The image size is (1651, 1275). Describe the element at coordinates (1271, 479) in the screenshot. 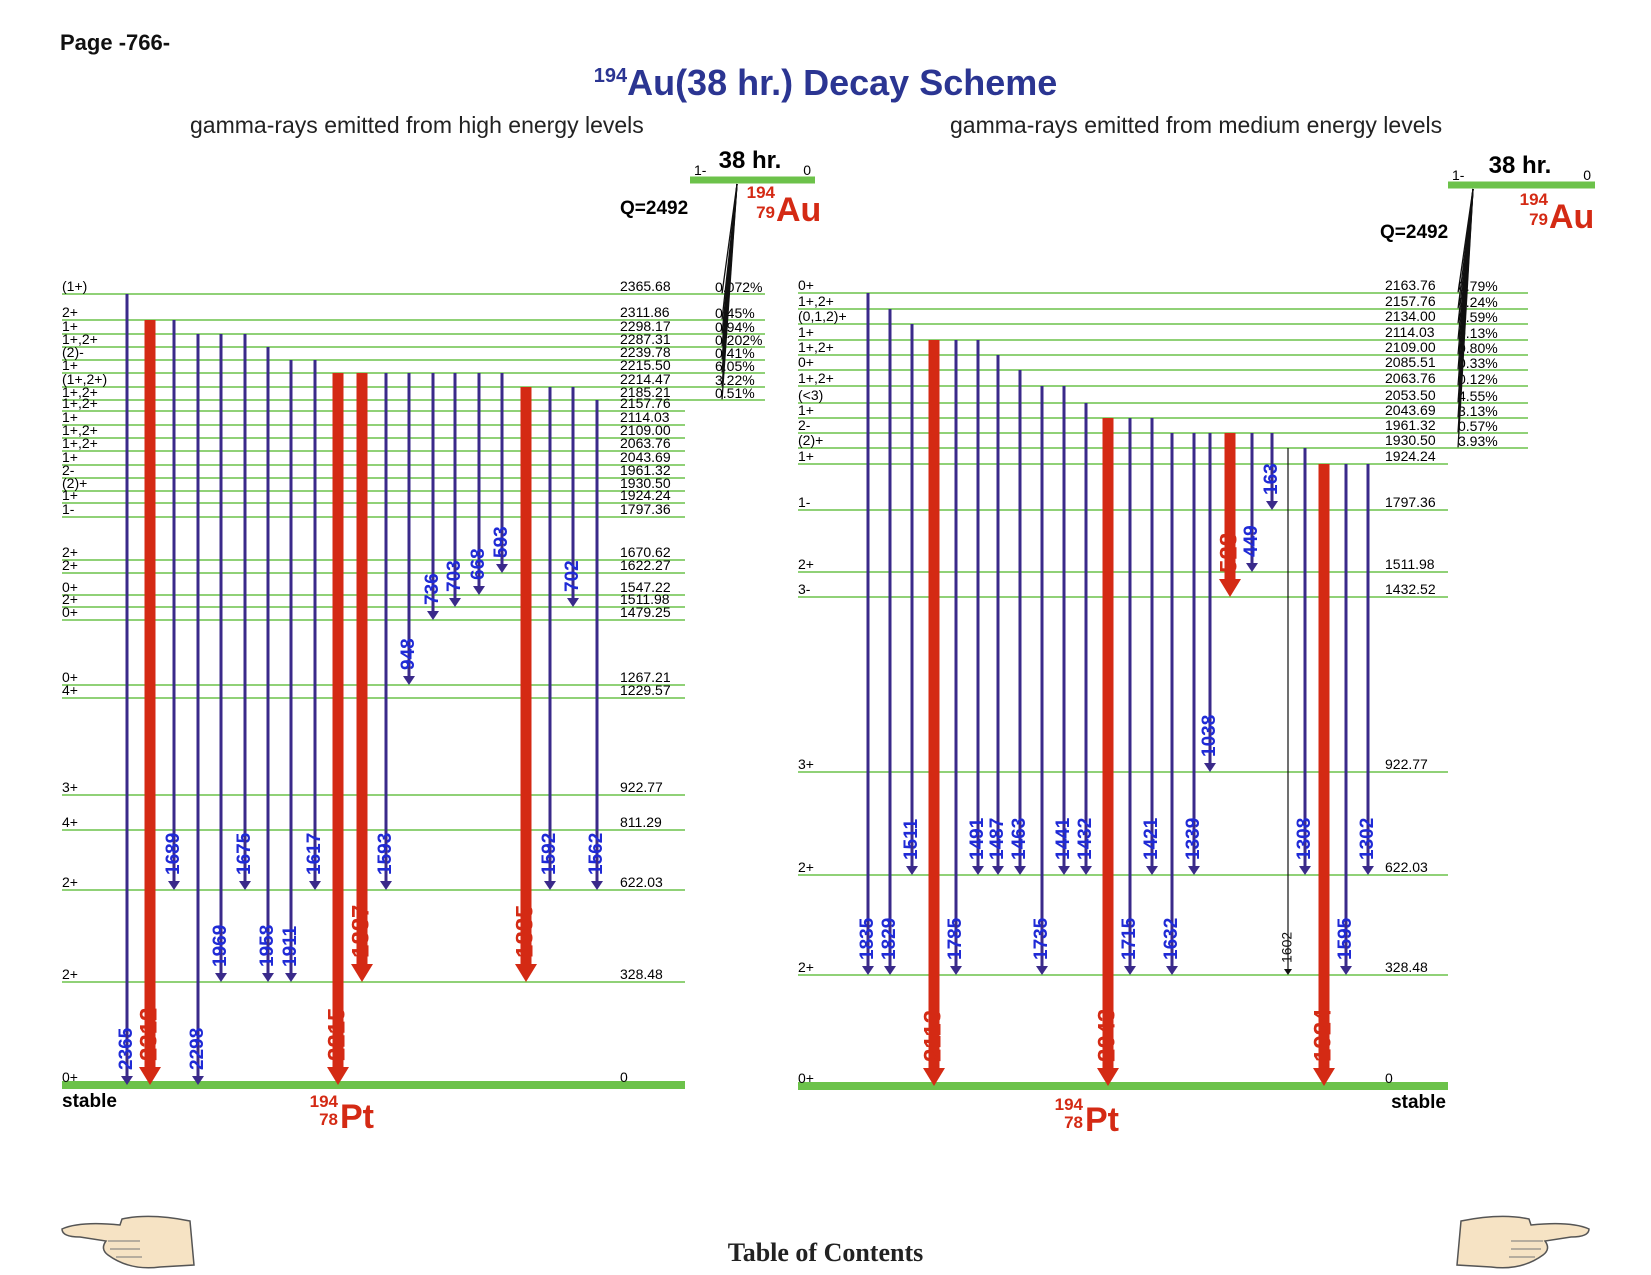

I see `gamma-energy-label: 163` at that location.